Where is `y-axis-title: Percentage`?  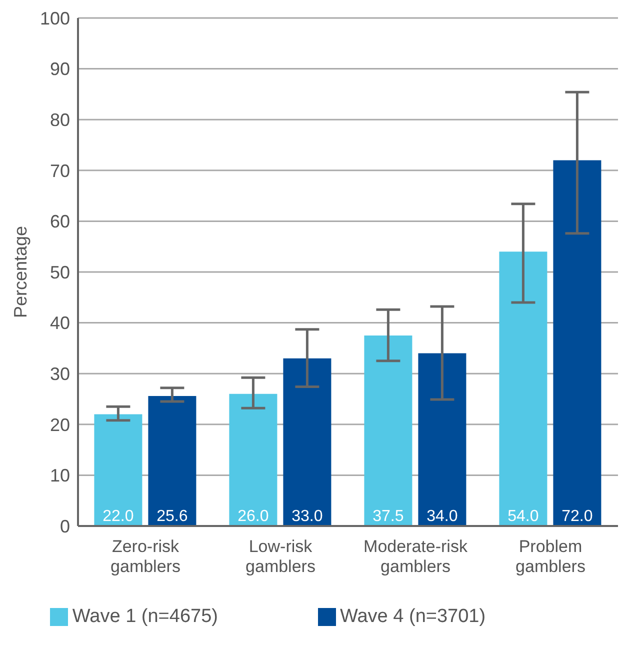 y-axis-title: Percentage is located at coordinates (20, 272).